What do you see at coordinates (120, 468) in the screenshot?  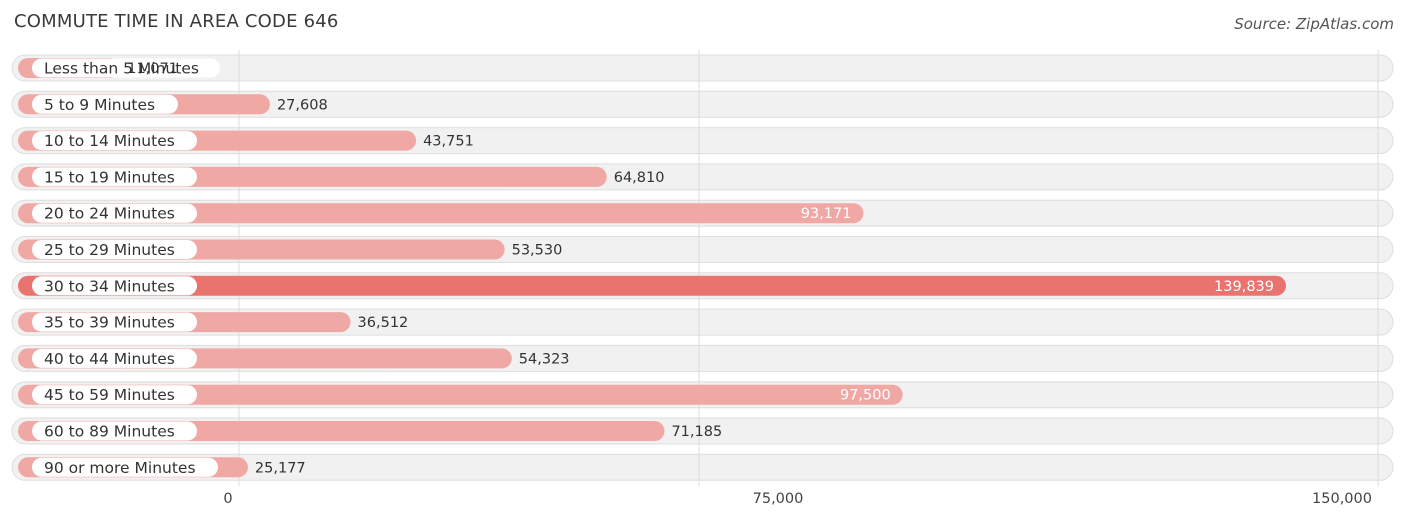 I see `category-label: 90 or more Minutes` at bounding box center [120, 468].